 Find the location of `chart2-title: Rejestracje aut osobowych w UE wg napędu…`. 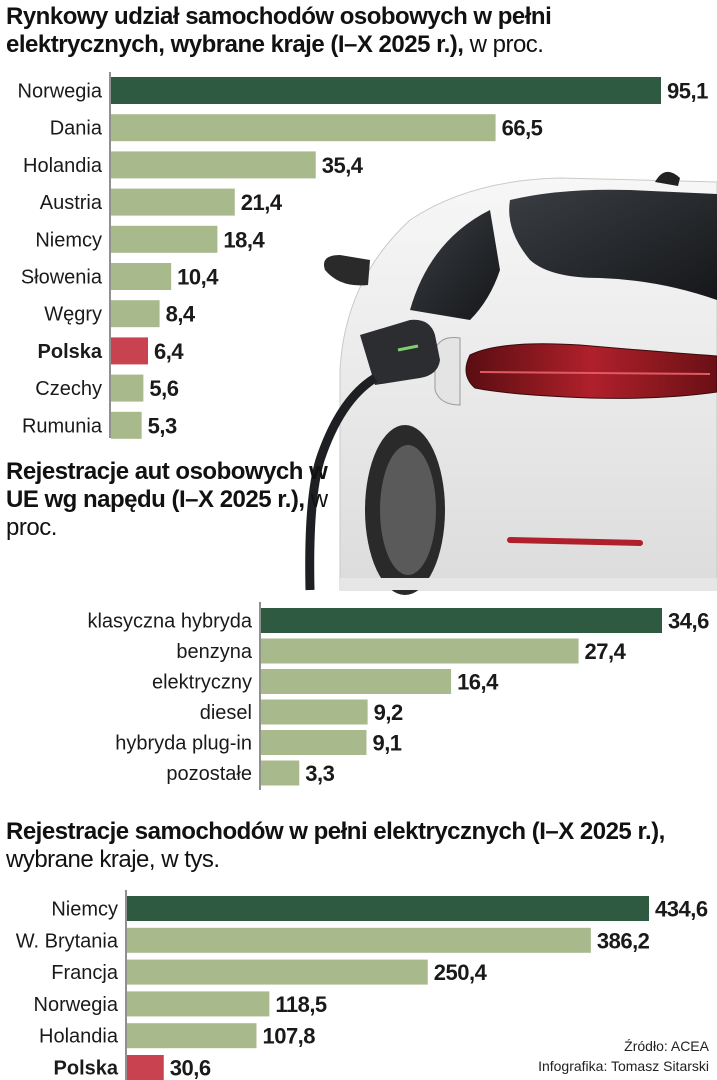

chart2-title: Rejestracje aut osobowych w UE wg napędu… is located at coordinates (167, 499).